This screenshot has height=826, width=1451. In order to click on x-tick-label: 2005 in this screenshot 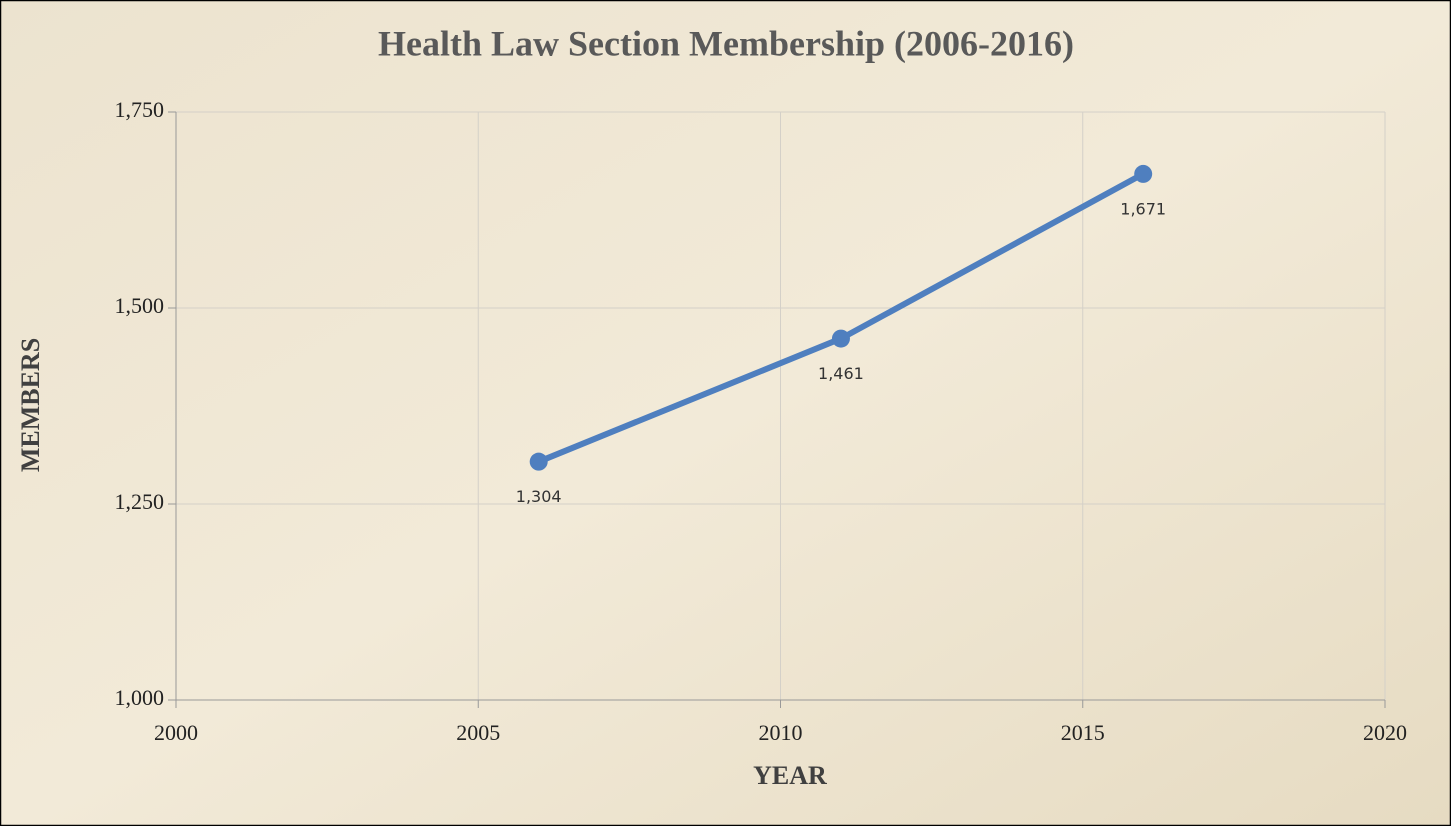, I will do `click(478, 732)`.